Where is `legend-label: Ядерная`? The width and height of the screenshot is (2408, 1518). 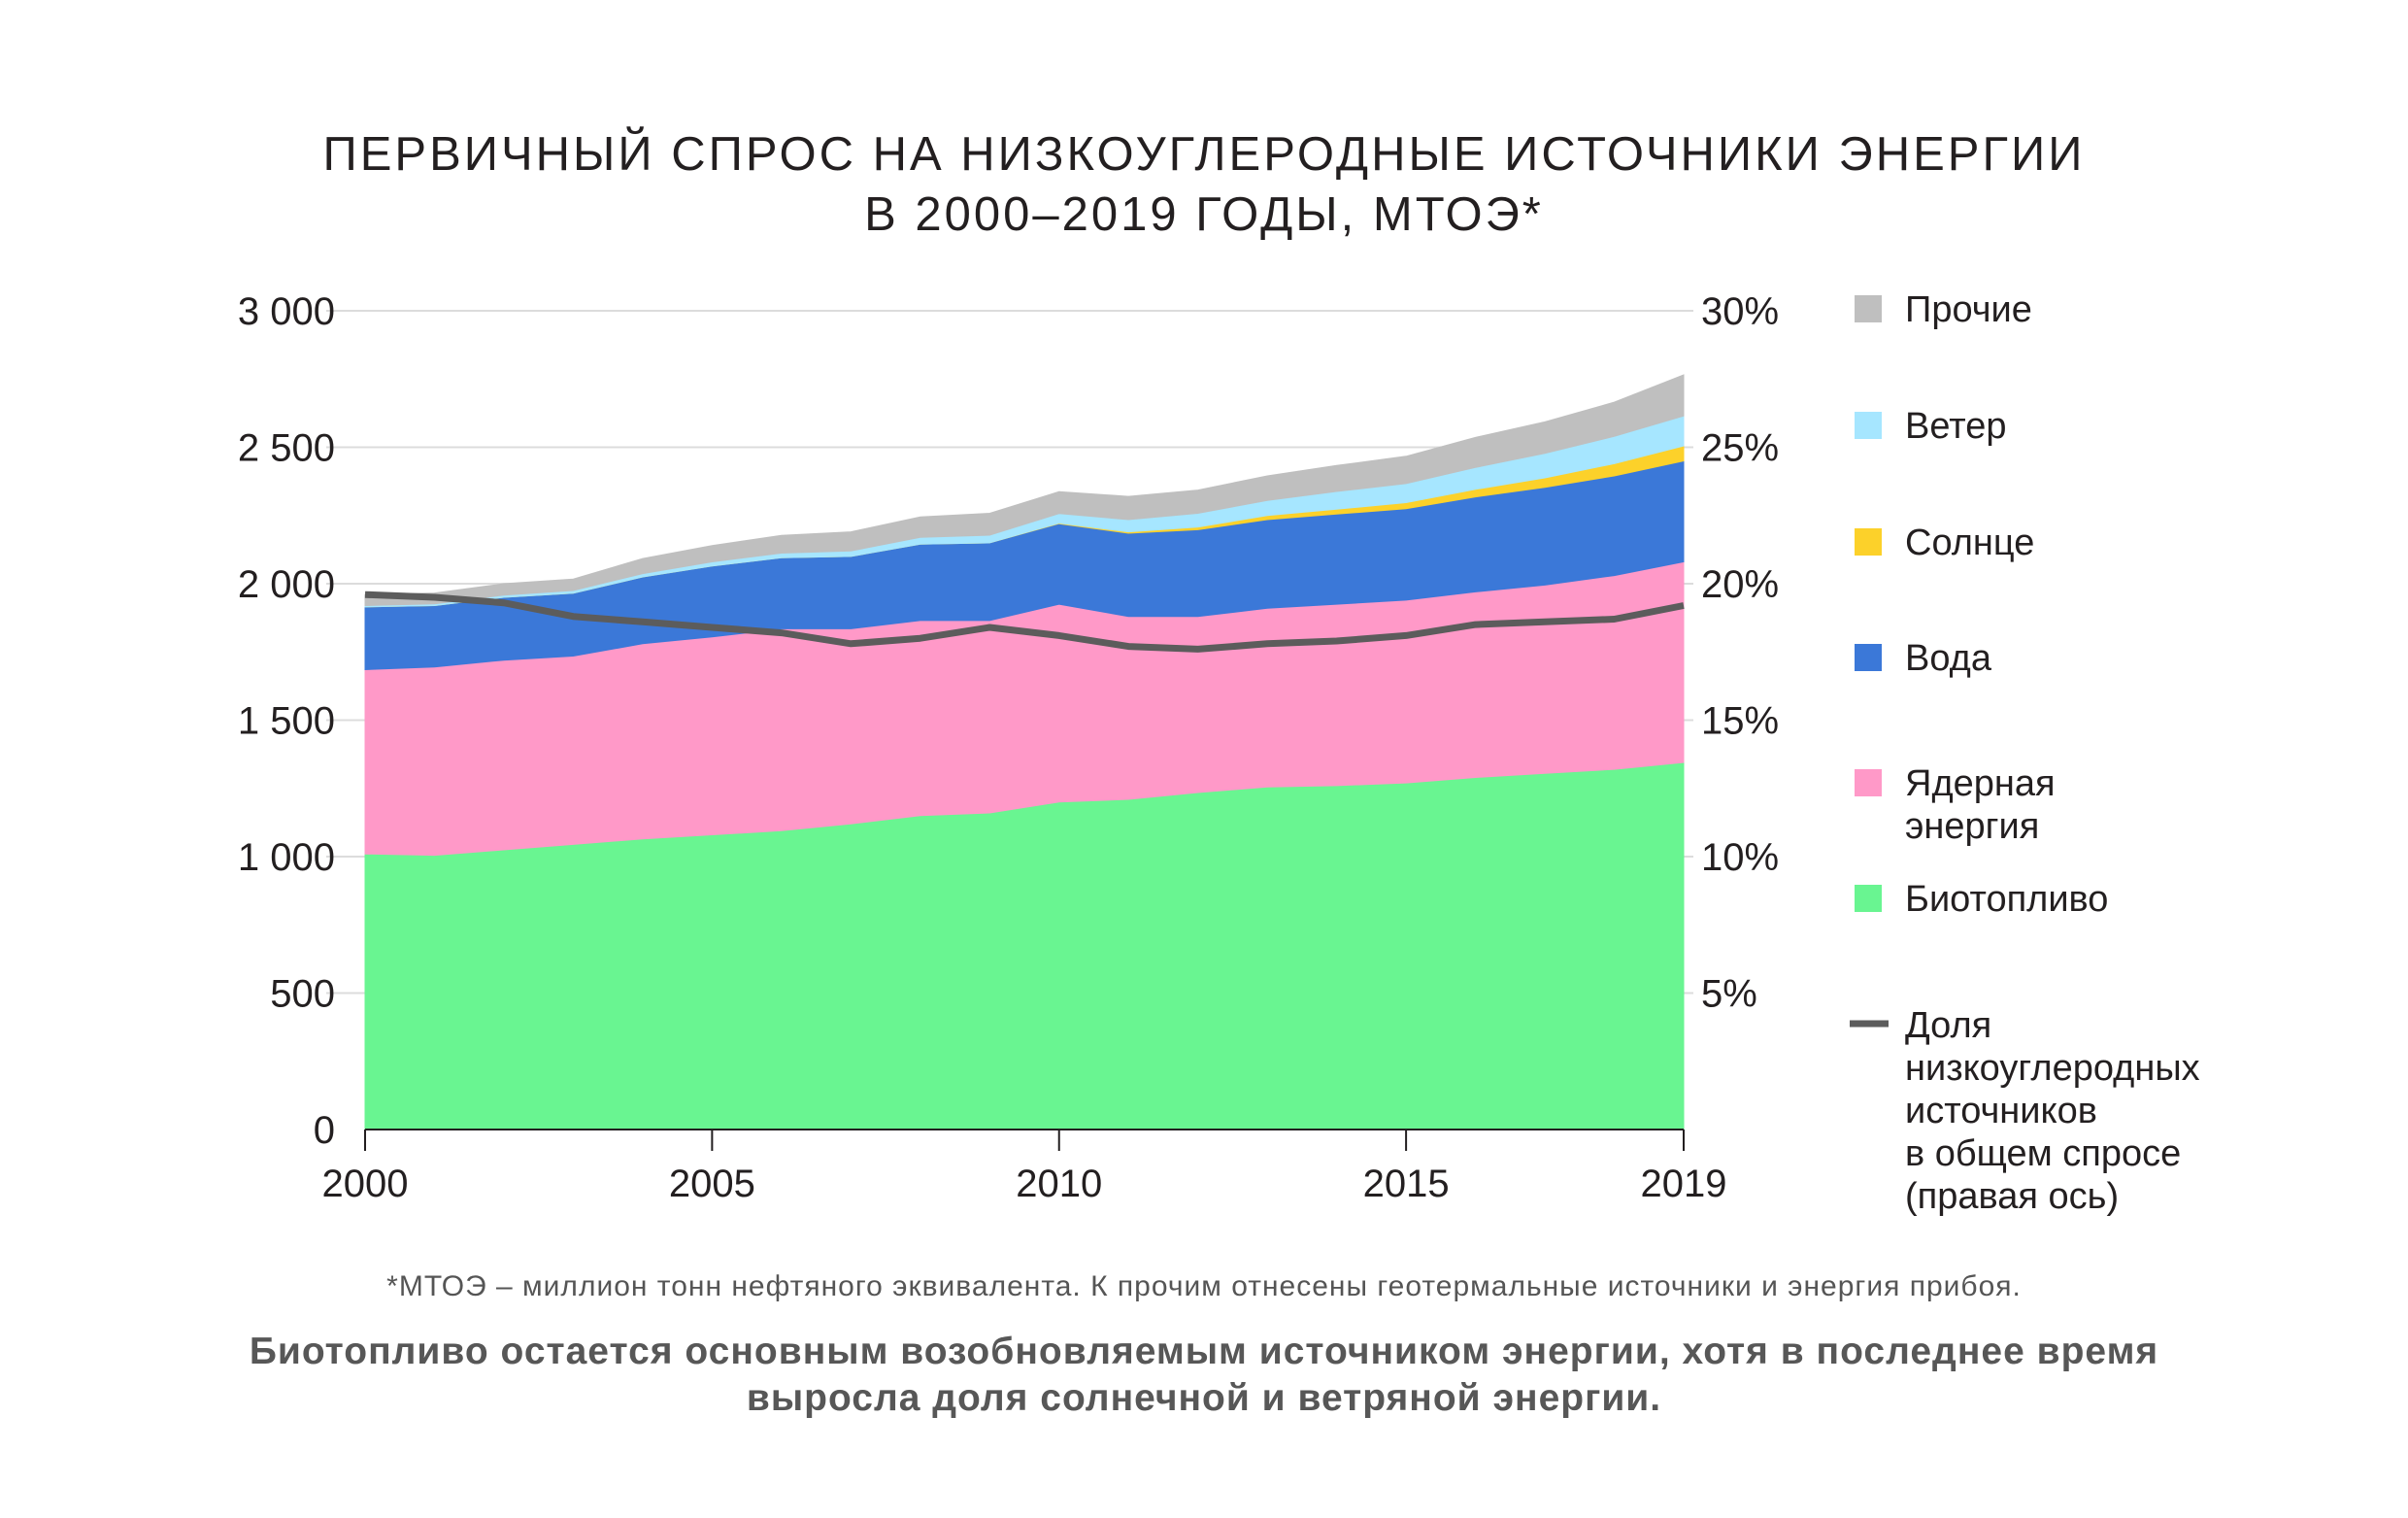
legend-label: Ядерная is located at coordinates (1980, 783).